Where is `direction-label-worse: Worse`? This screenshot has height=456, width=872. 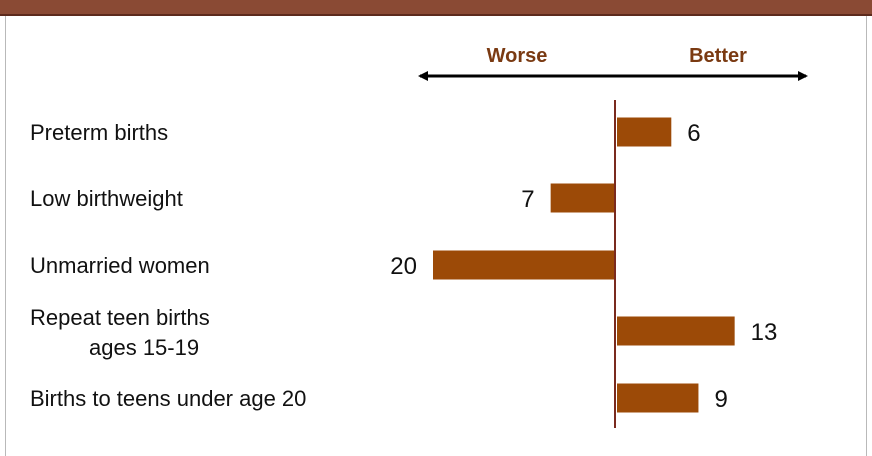 direction-label-worse: Worse is located at coordinates (517, 56).